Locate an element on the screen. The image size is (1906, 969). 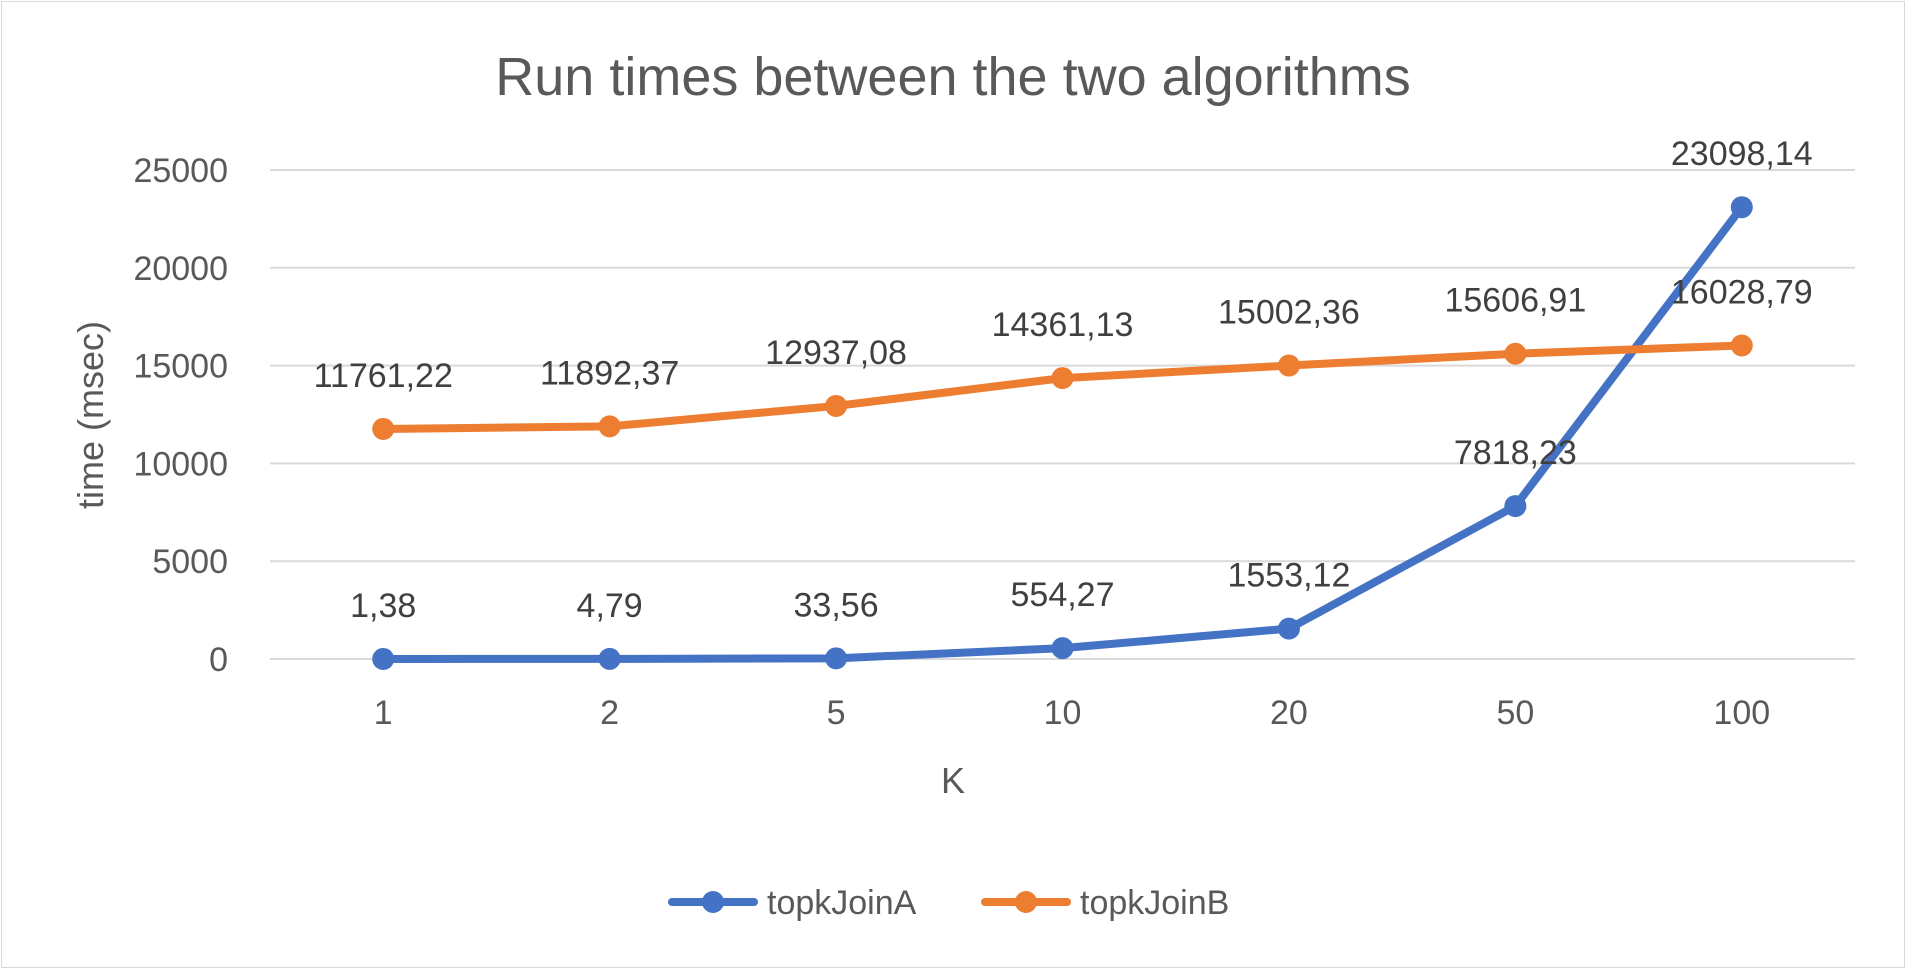
data-label: 15606,91 is located at coordinates (1515, 301).